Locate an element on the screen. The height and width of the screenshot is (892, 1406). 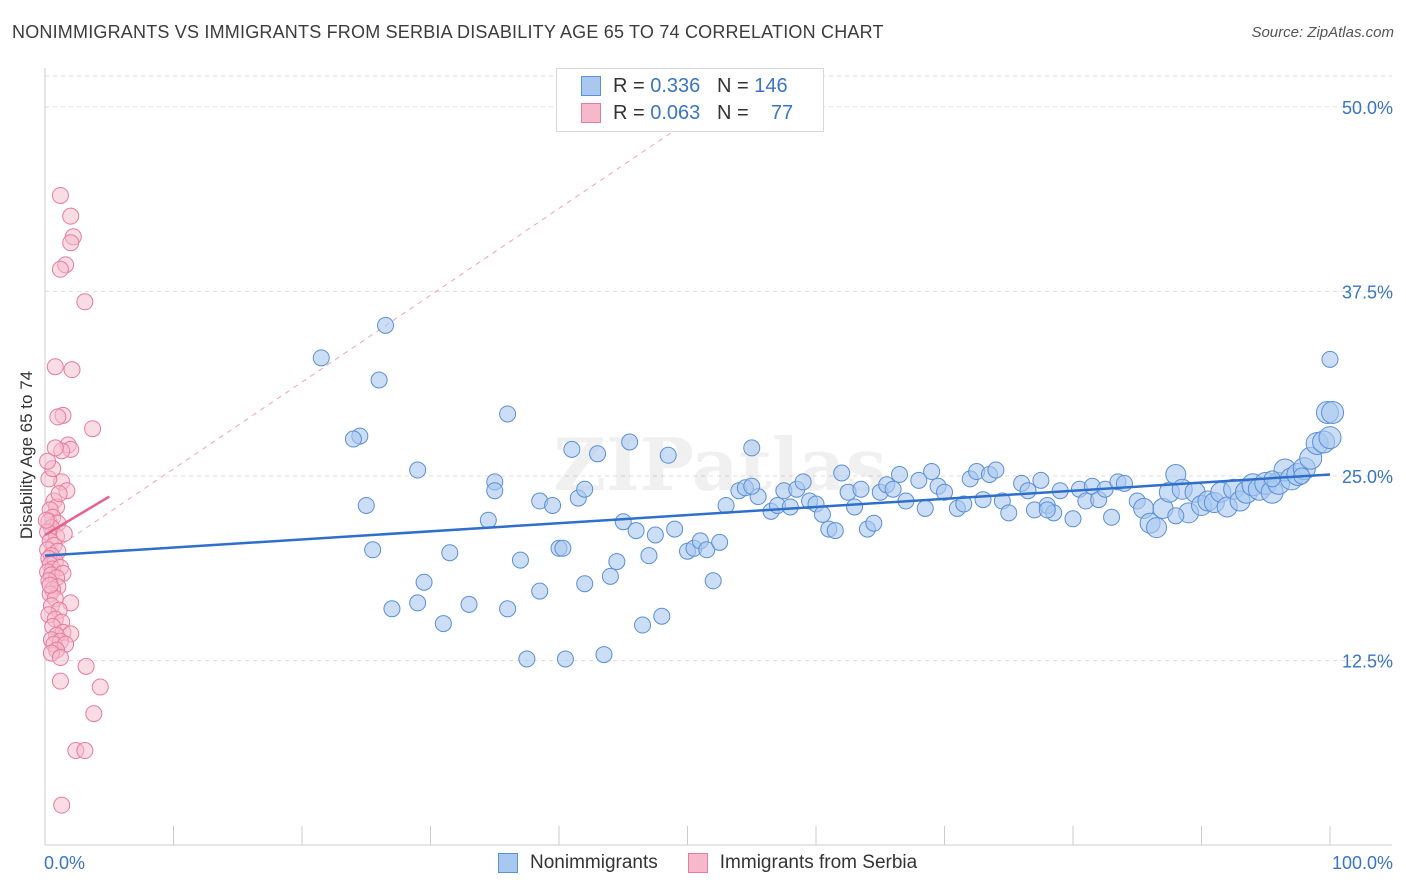
blue-trend-layer is located at coordinates (687, 515).